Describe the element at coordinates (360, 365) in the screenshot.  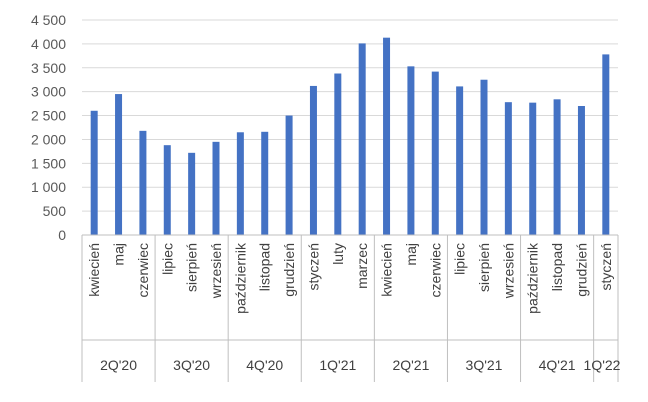
I see `quarter-labels: 2Q'20 3Q'20 4Q'20 1Q'21 2Q'21 3Q'21 4Q'21 1Q'22` at that location.